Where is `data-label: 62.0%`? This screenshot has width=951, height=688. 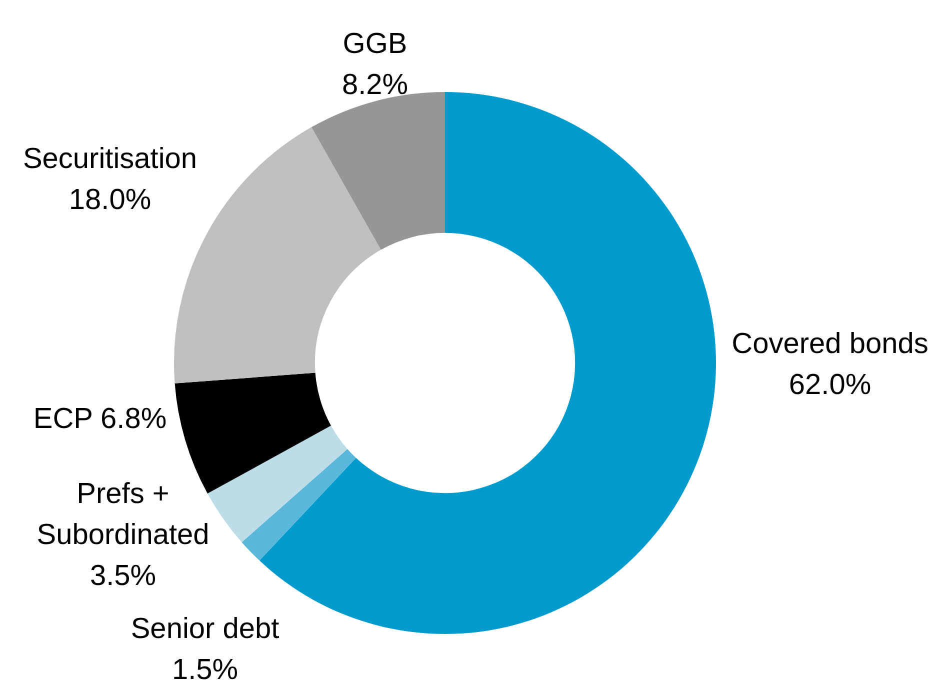
data-label: 62.0% is located at coordinates (830, 385).